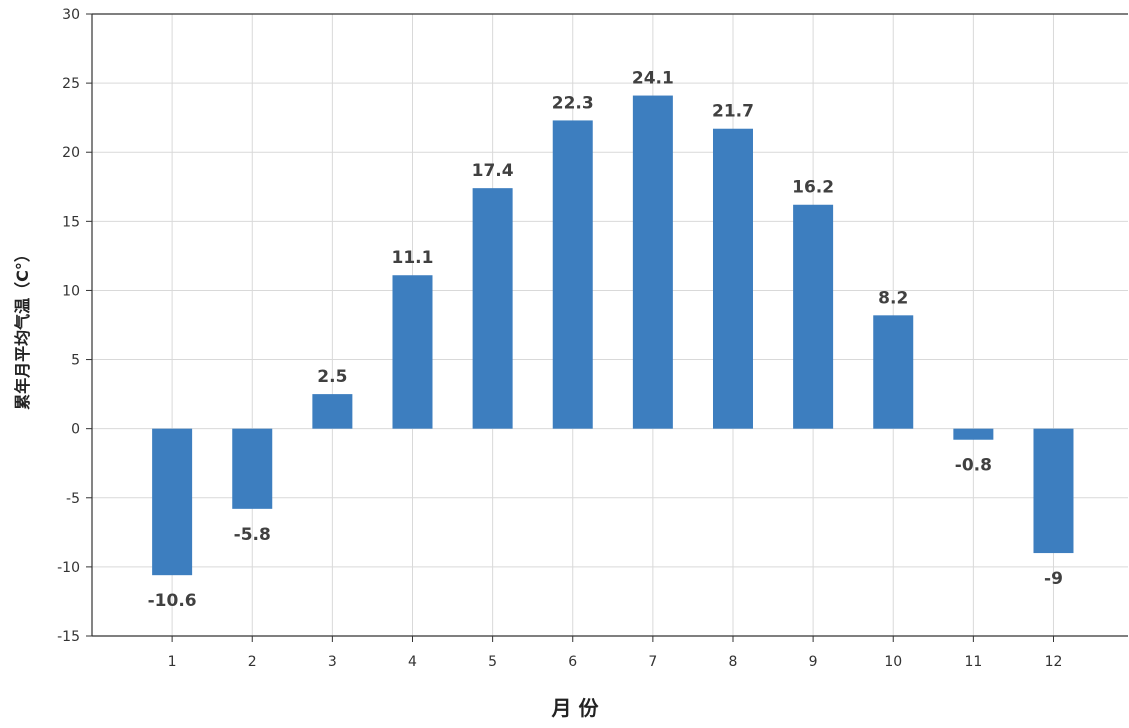  Describe the element at coordinates (973, 662) in the screenshot. I see `x-tick-label-month-11: 11` at that location.